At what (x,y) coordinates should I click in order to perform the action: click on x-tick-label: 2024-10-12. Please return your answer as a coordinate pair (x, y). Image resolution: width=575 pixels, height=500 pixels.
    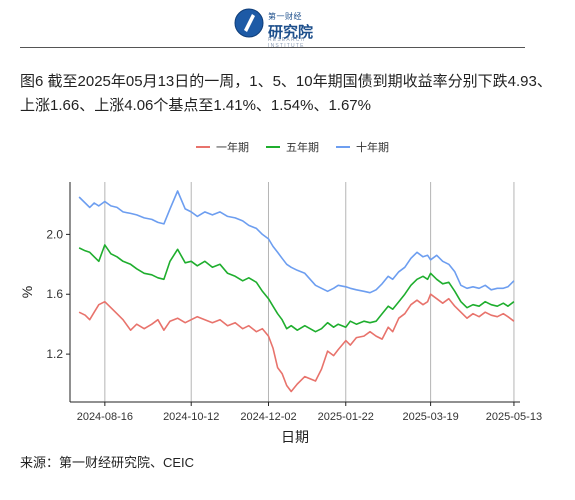
    Looking at the image, I should click on (191, 417).